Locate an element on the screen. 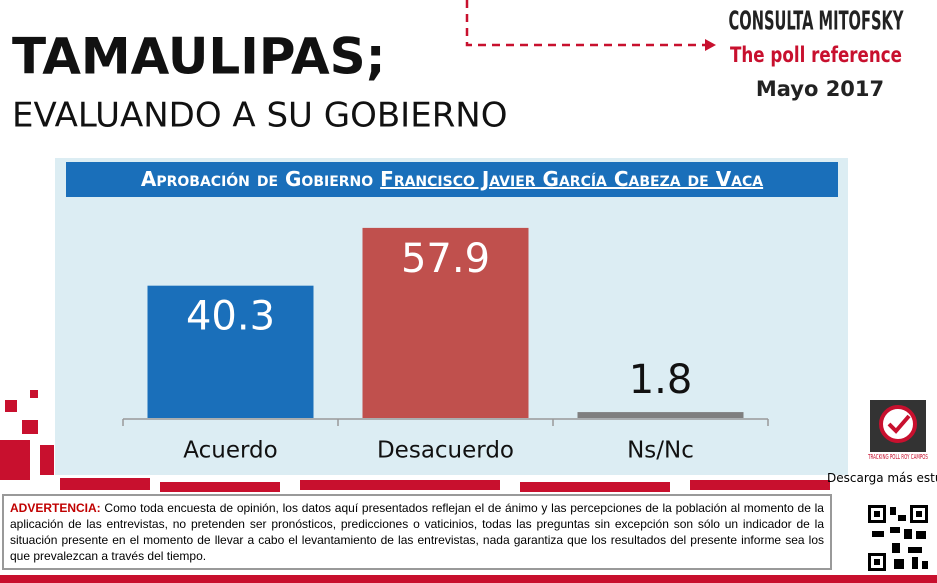 The width and height of the screenshot is (937, 583). badge-check is located at coordinates (899, 424).